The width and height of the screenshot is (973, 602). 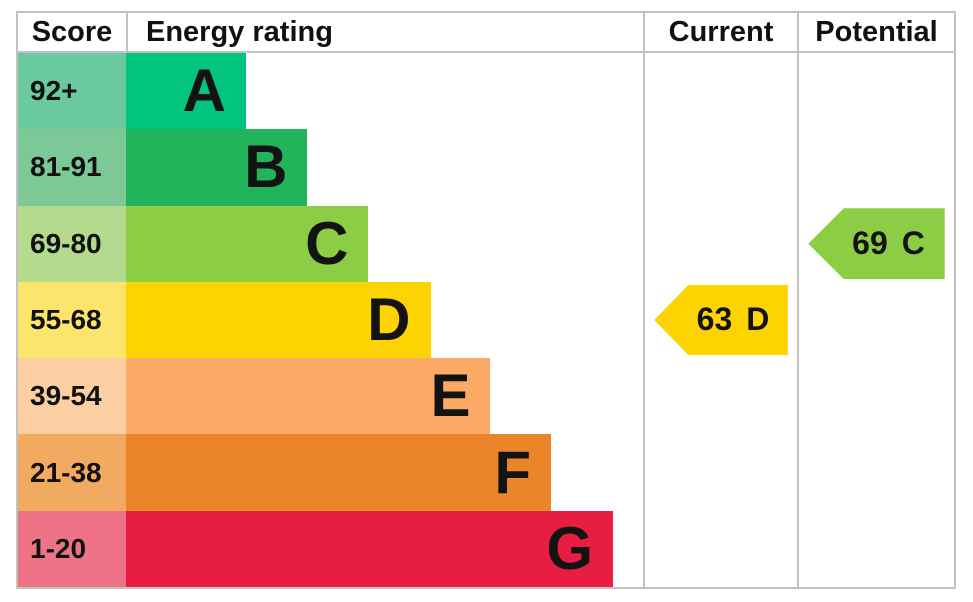 I want to click on band-letter: D, so click(x=389, y=319).